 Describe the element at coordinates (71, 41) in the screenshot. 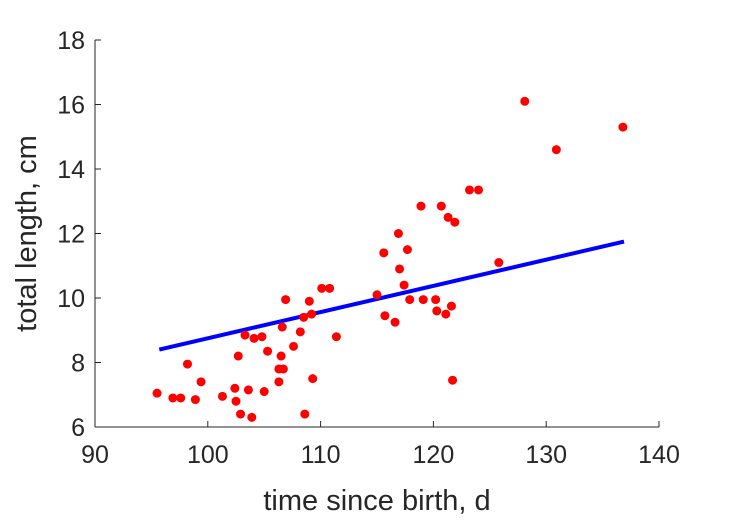

I see `y-tick-label: 18` at that location.